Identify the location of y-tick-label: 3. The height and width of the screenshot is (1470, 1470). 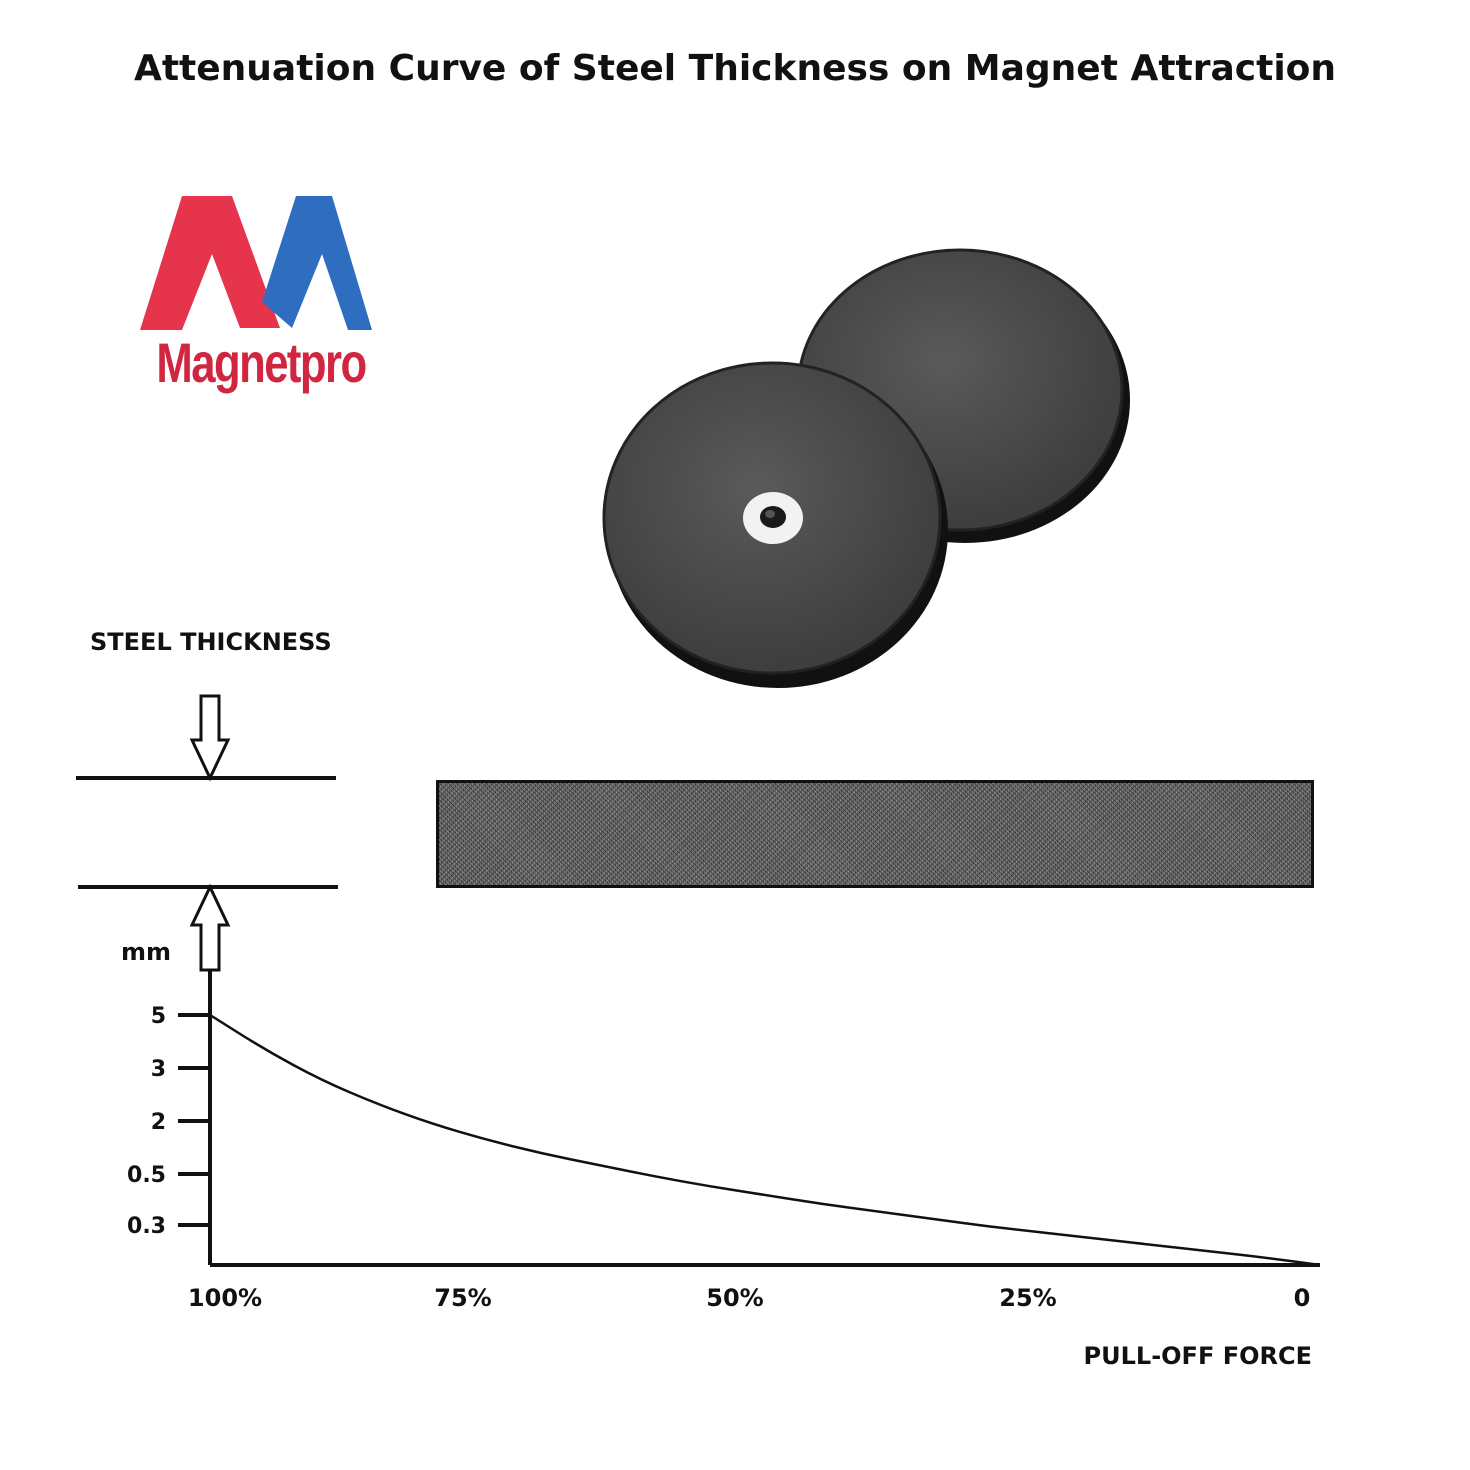
(158, 1069).